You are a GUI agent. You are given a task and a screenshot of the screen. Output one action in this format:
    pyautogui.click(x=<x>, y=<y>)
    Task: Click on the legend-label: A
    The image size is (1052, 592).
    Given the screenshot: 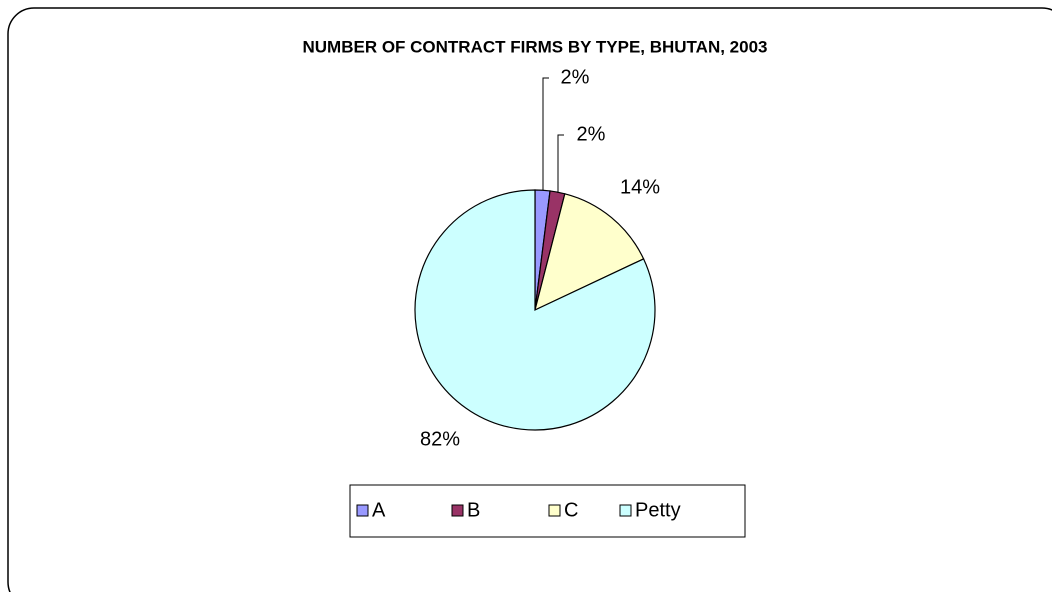 What is the action you would take?
    pyautogui.click(x=379, y=510)
    